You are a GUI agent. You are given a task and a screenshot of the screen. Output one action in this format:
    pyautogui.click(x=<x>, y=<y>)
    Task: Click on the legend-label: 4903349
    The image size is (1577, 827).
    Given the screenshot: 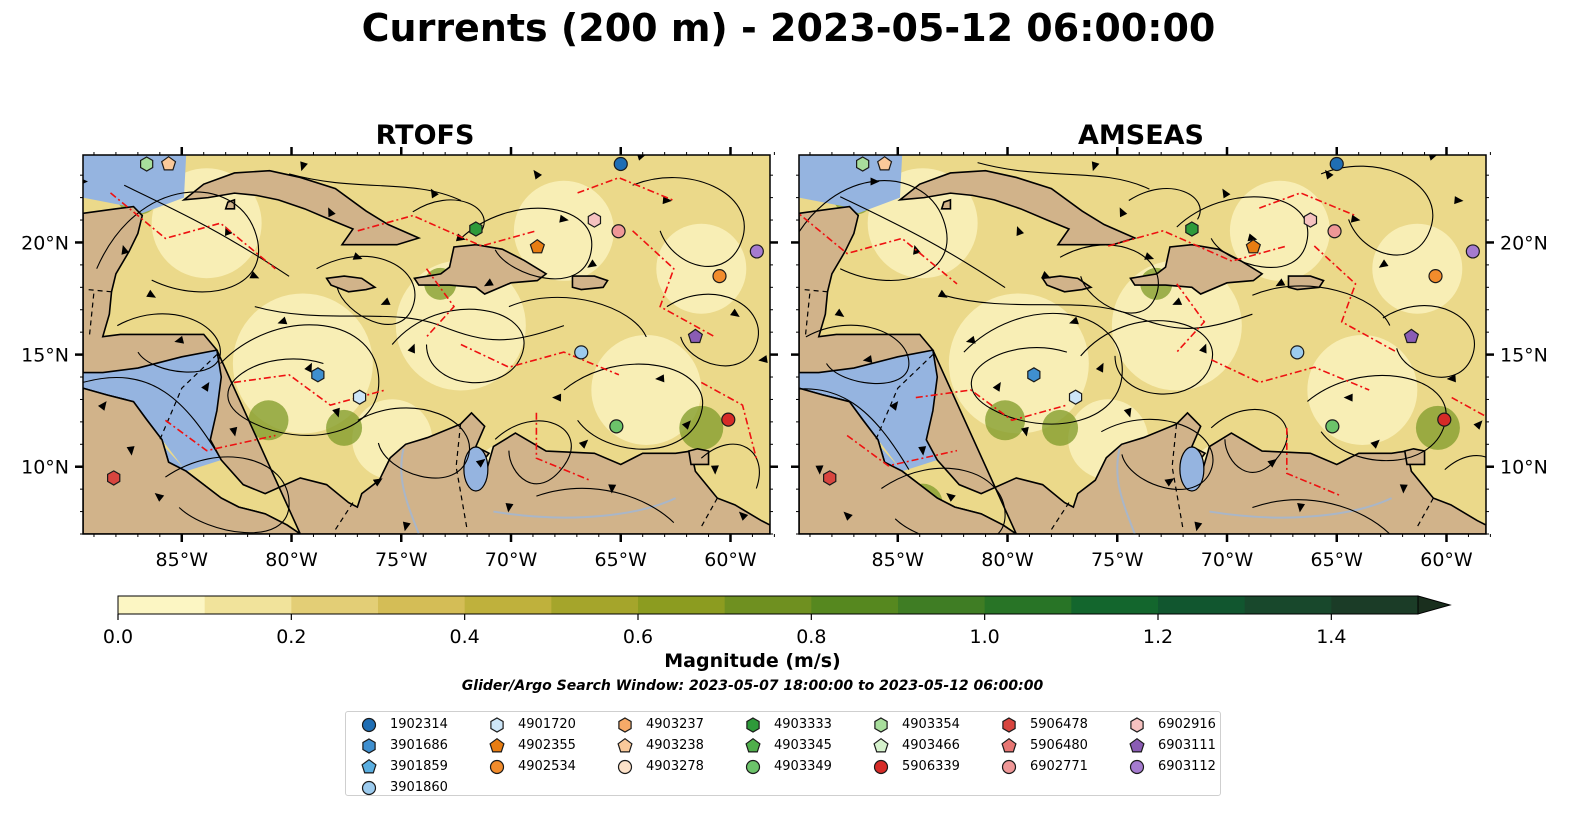 What is the action you would take?
    pyautogui.click(x=803, y=766)
    